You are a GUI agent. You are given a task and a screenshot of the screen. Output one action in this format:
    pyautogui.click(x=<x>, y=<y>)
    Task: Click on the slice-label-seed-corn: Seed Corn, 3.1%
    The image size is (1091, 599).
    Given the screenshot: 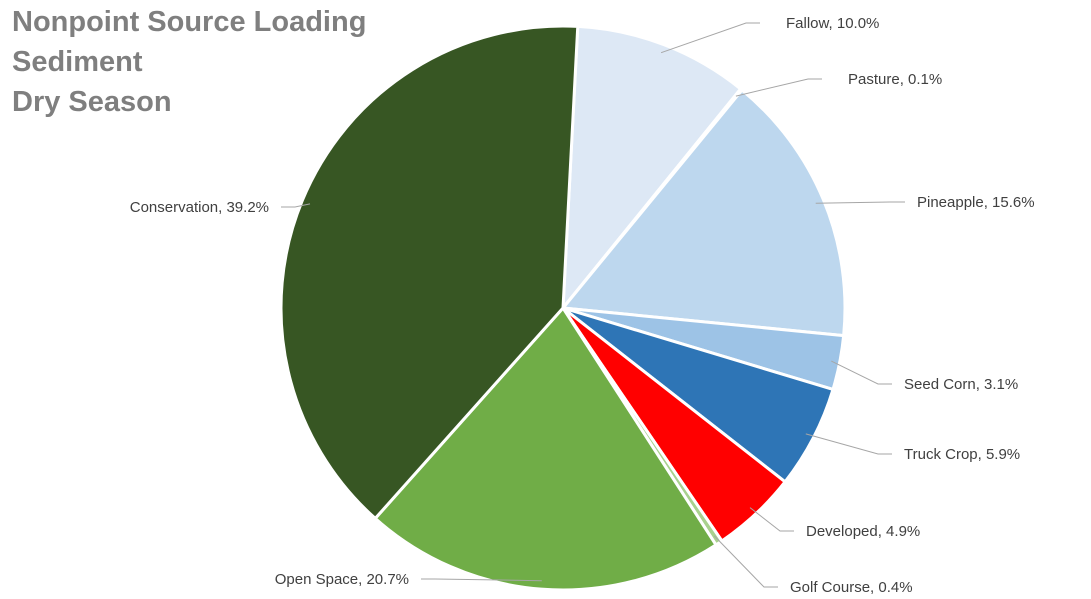 What is the action you would take?
    pyautogui.click(x=961, y=384)
    